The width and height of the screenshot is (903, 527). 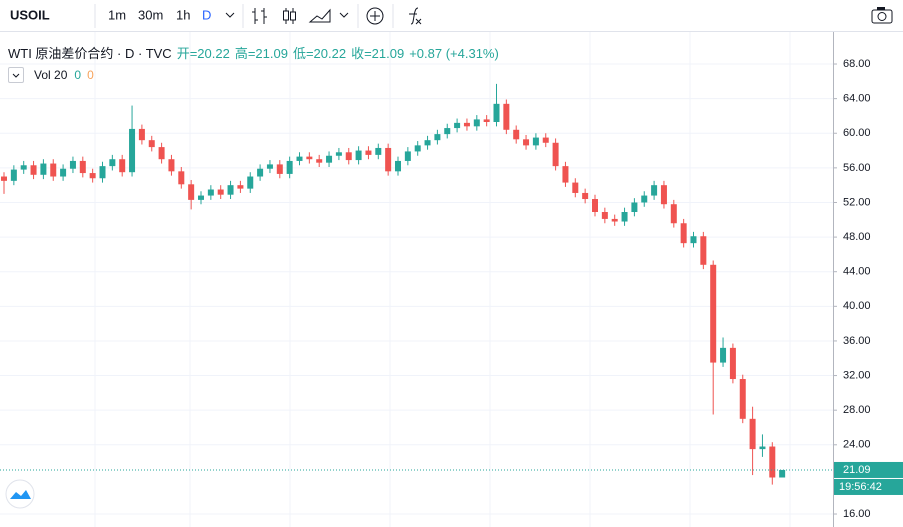 I want to click on y-tick-label: 48.00, so click(x=857, y=237).